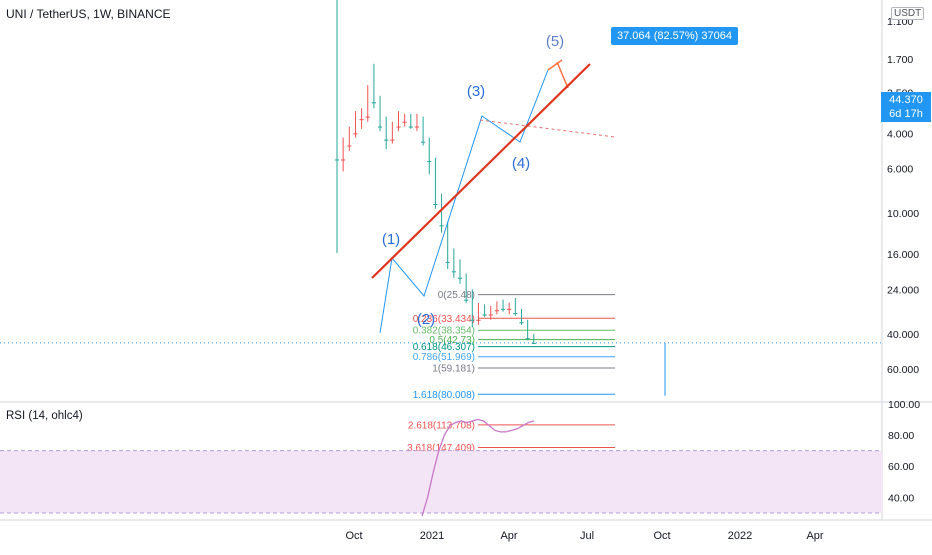 The image size is (932, 555). What do you see at coordinates (900, 134) in the screenshot?
I see `price-tick-label: 4.000` at bounding box center [900, 134].